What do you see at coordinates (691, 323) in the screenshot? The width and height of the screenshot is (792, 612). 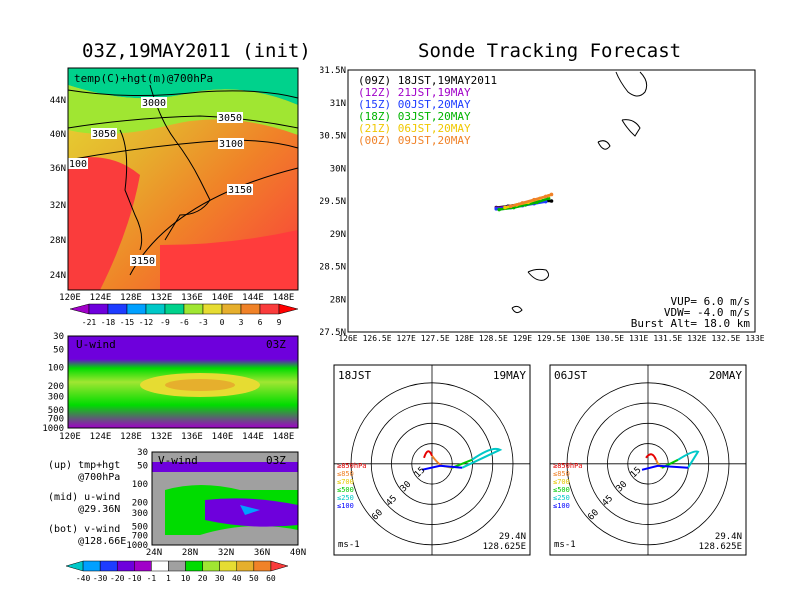 I see `track-param: Burst Alt= 18.0 km` at bounding box center [691, 323].